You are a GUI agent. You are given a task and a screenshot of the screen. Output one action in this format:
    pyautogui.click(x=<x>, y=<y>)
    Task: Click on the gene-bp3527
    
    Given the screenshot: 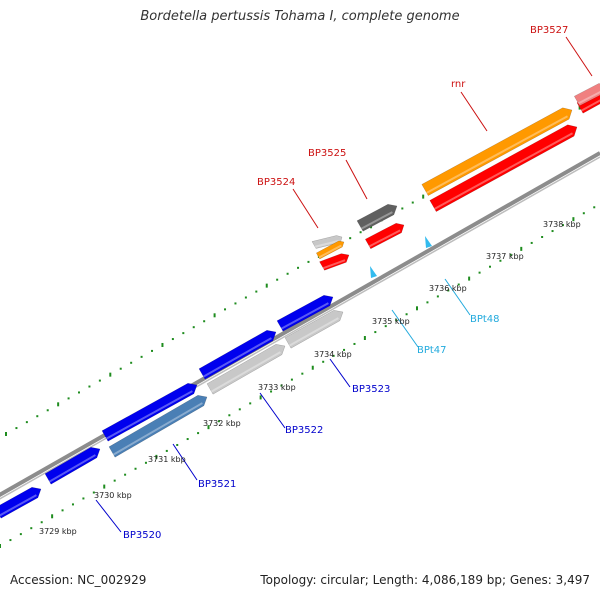 What is the action you would take?
    pyautogui.click(x=586, y=94)
    